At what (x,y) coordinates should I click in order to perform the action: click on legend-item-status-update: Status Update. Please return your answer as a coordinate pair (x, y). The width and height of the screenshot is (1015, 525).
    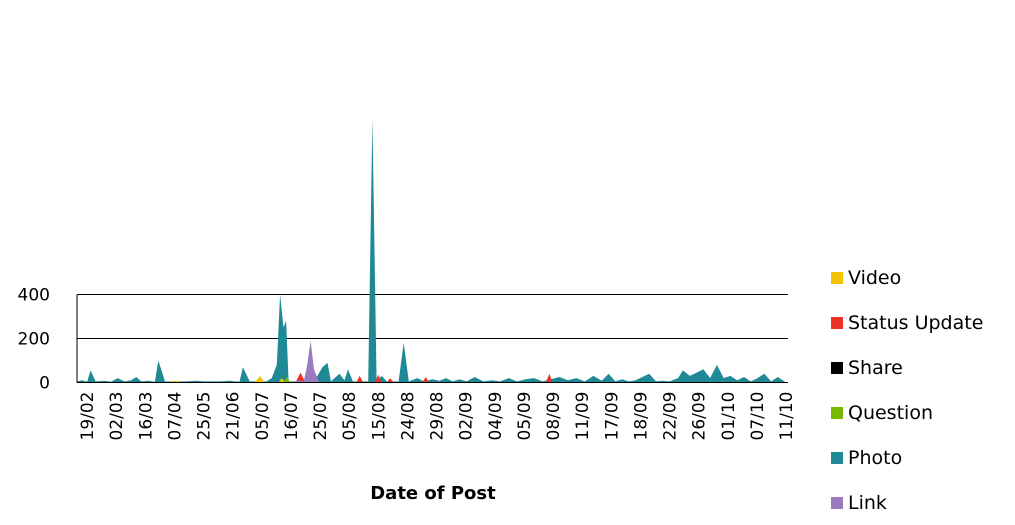
    Looking at the image, I should click on (907, 323).